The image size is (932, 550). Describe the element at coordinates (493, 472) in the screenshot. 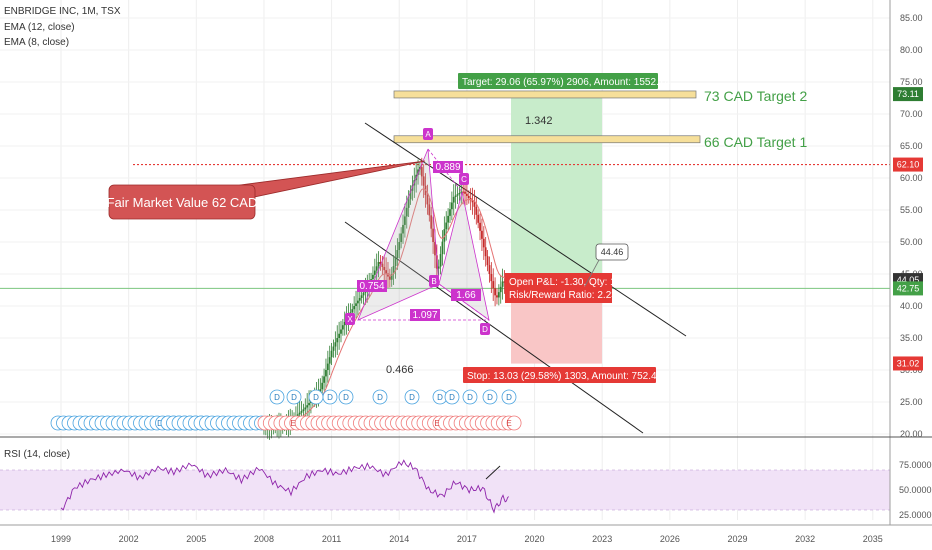

I see `rsi-divergence-line` at that location.